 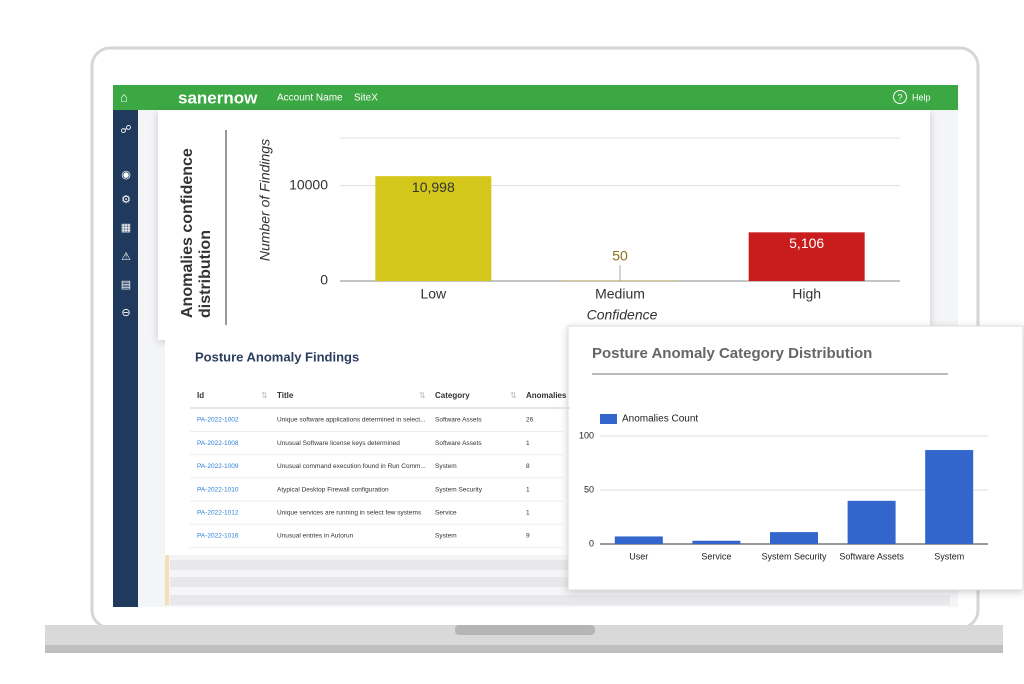 What do you see at coordinates (308, 184) in the screenshot?
I see `y-tick-label: 10000` at bounding box center [308, 184].